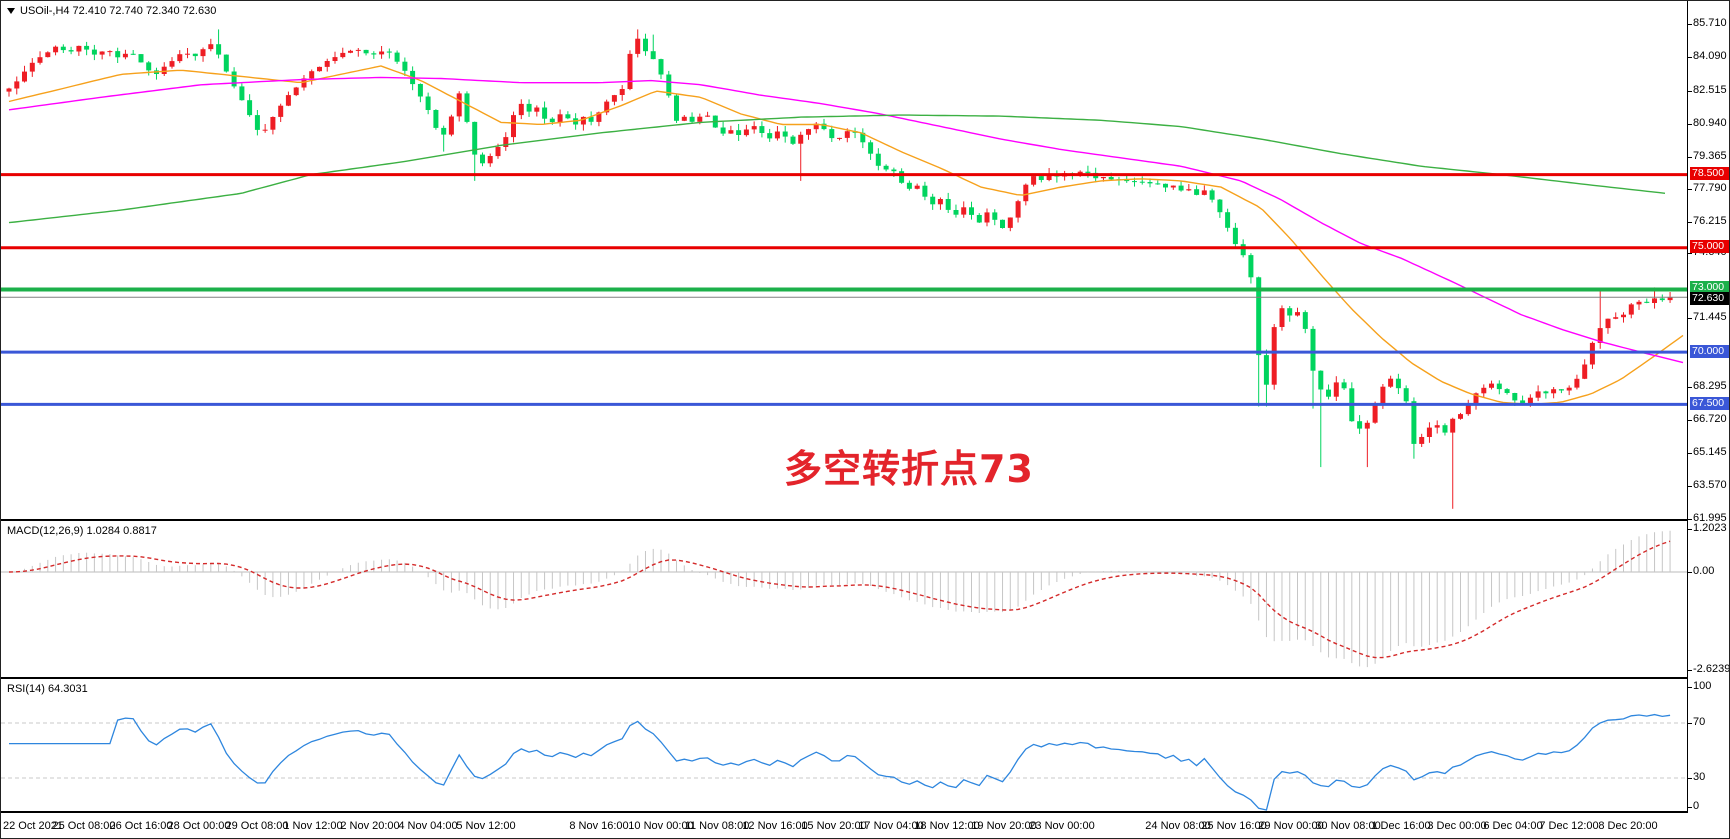  Describe the element at coordinates (1710, 386) in the screenshot. I see `price-tick-label: 68.295` at that location.